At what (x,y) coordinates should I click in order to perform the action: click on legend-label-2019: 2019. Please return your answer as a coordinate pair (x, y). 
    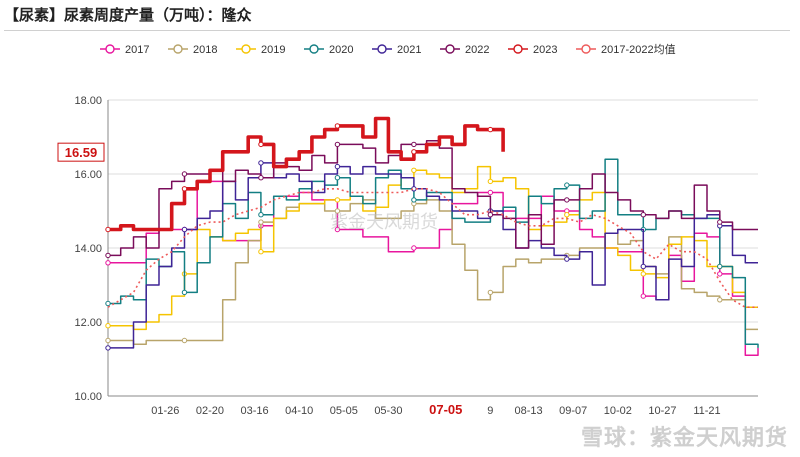
    Looking at the image, I should click on (273, 50).